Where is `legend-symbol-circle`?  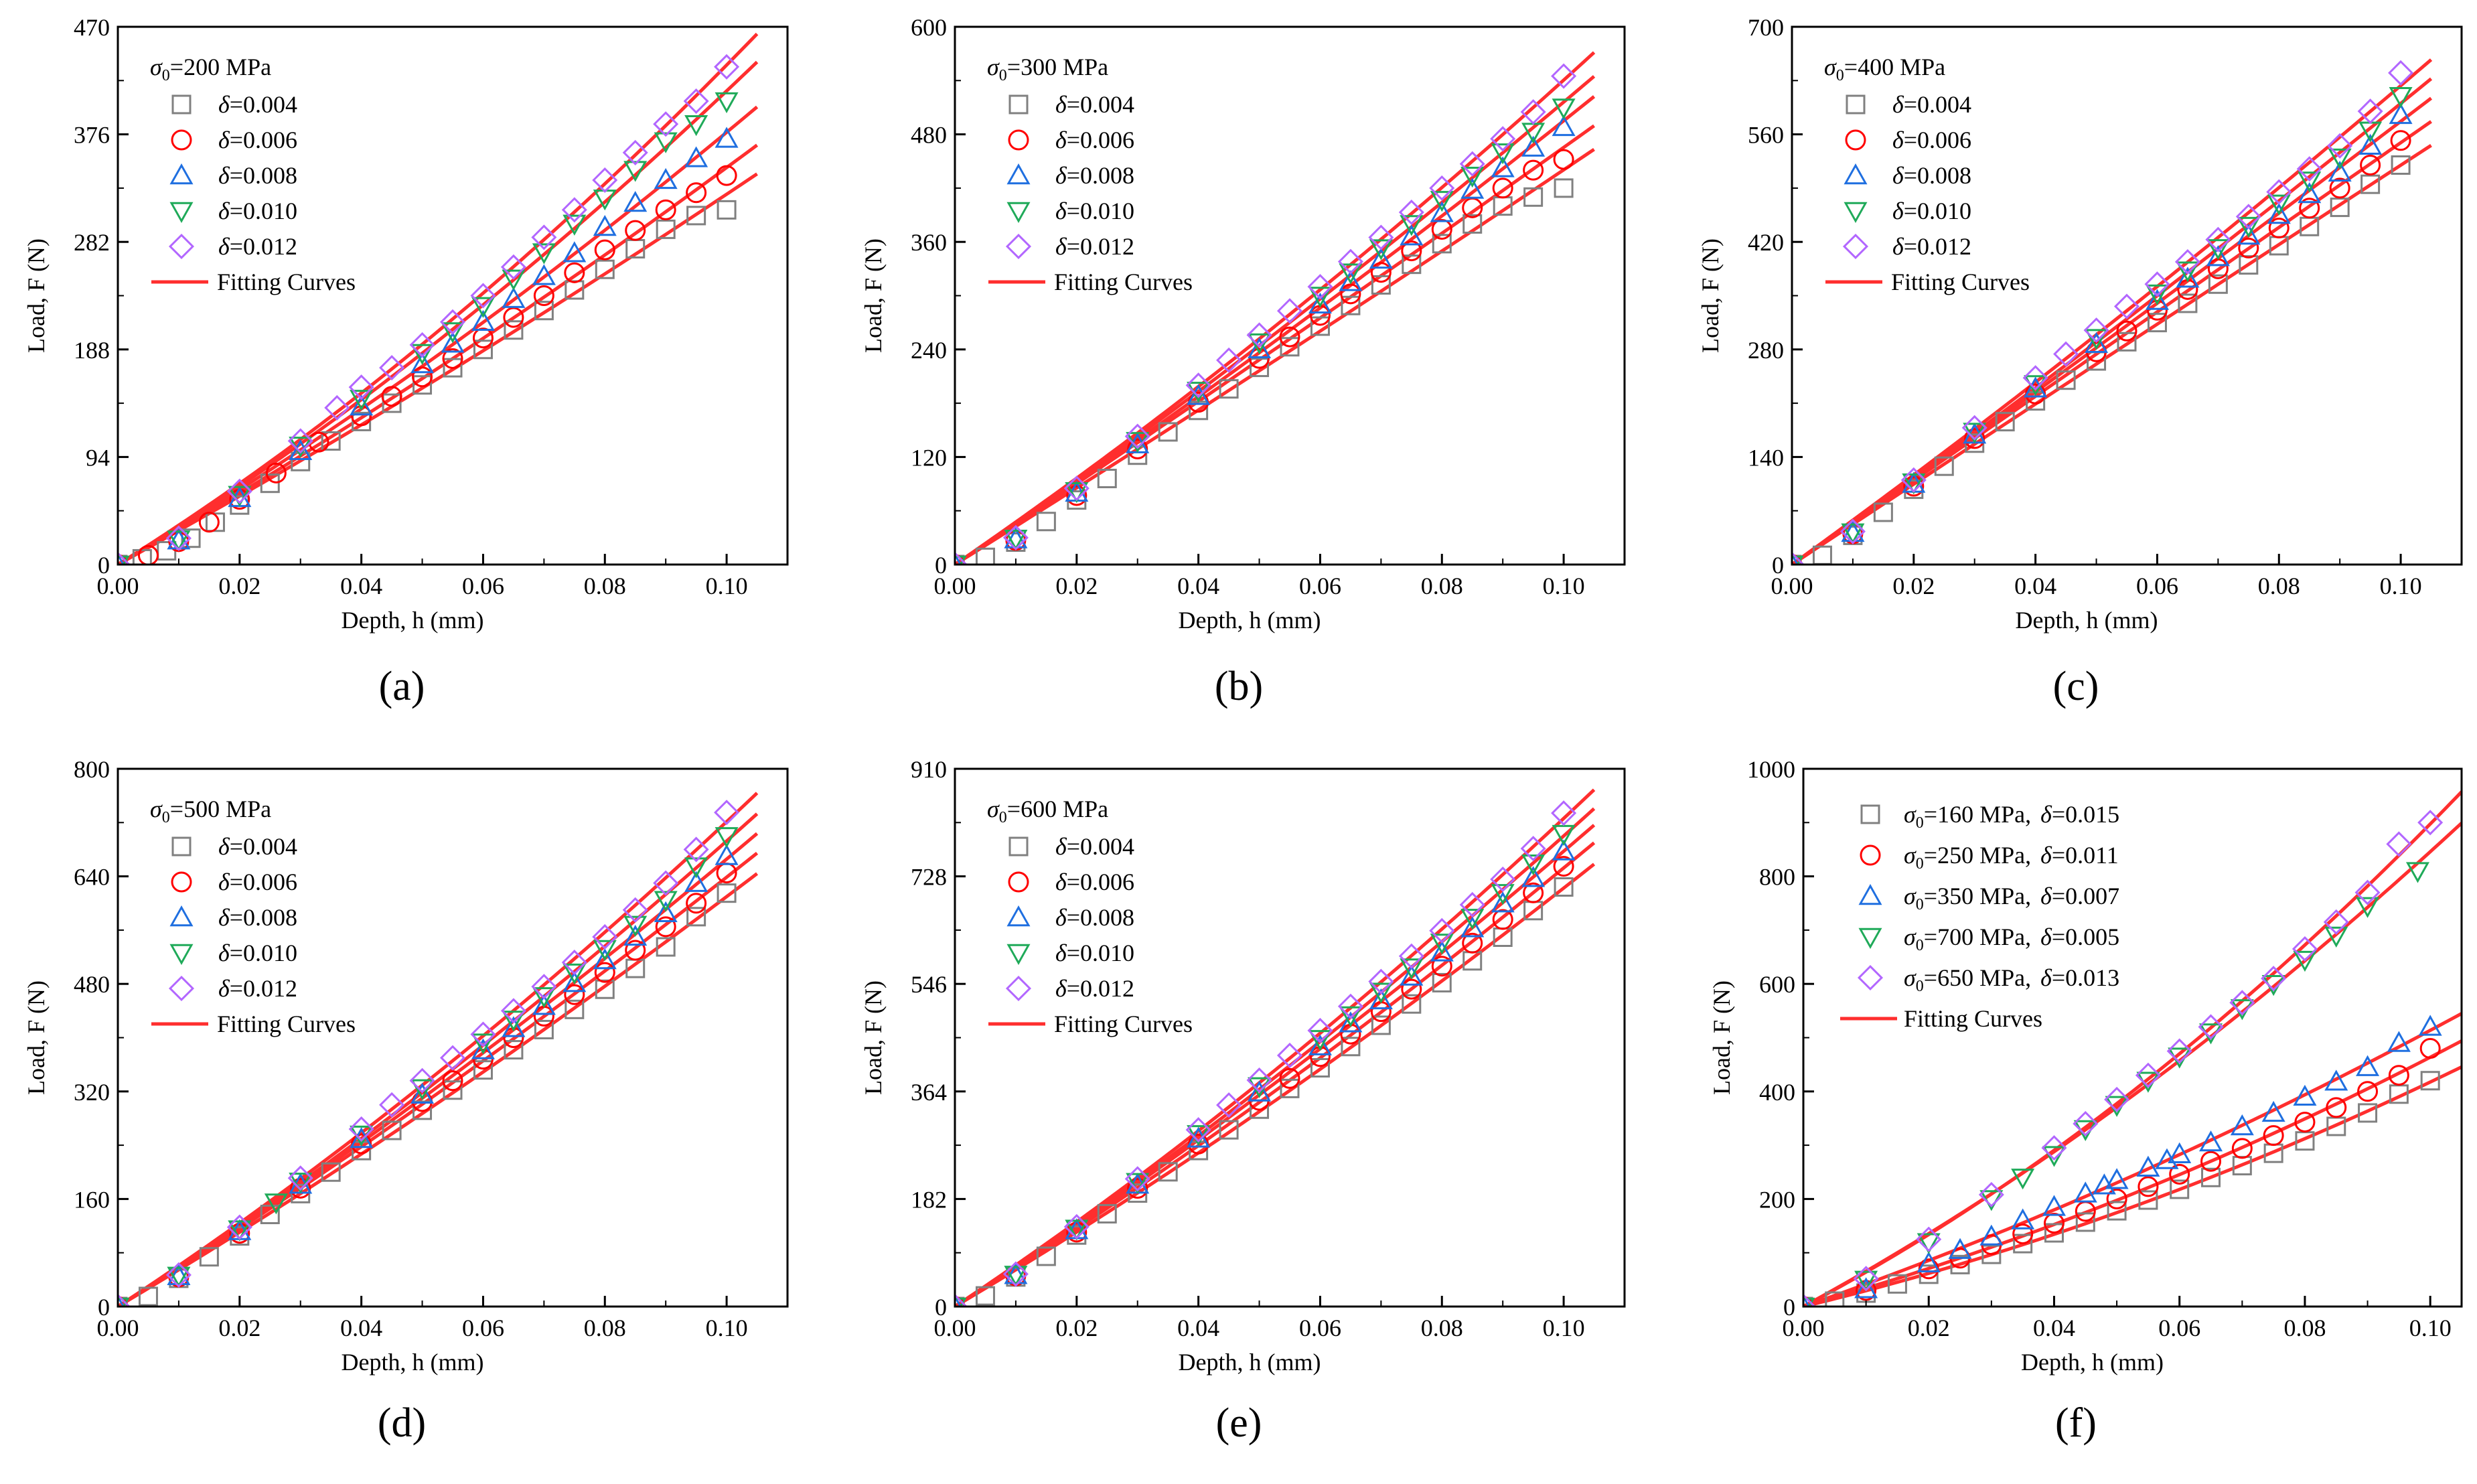
legend-symbol-circle is located at coordinates (1870, 855).